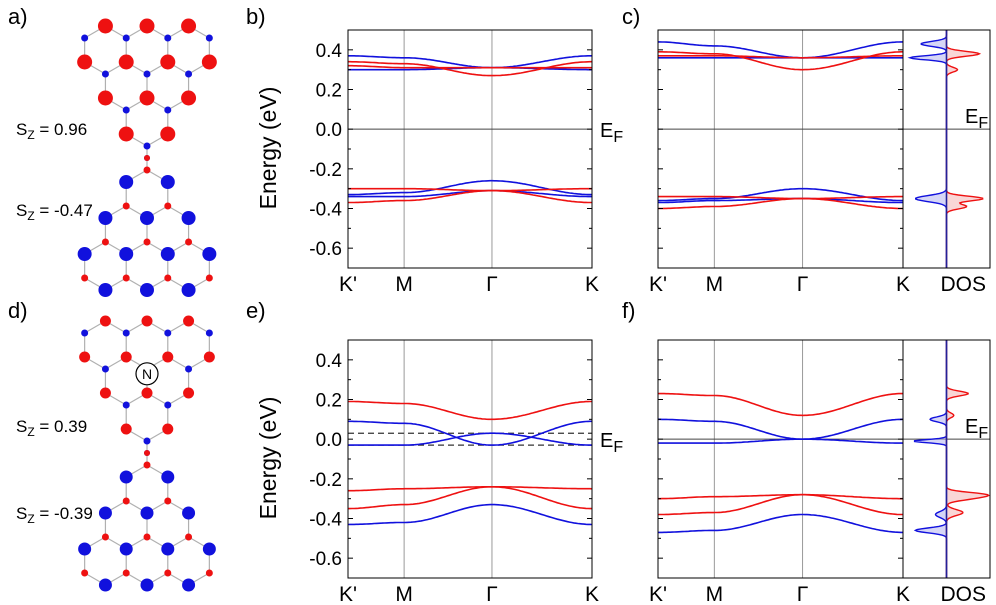 This screenshot has height=605, width=996. What do you see at coordinates (51, 131) in the screenshot?
I see `spin-label-a-top: SZ = 0.96` at bounding box center [51, 131].